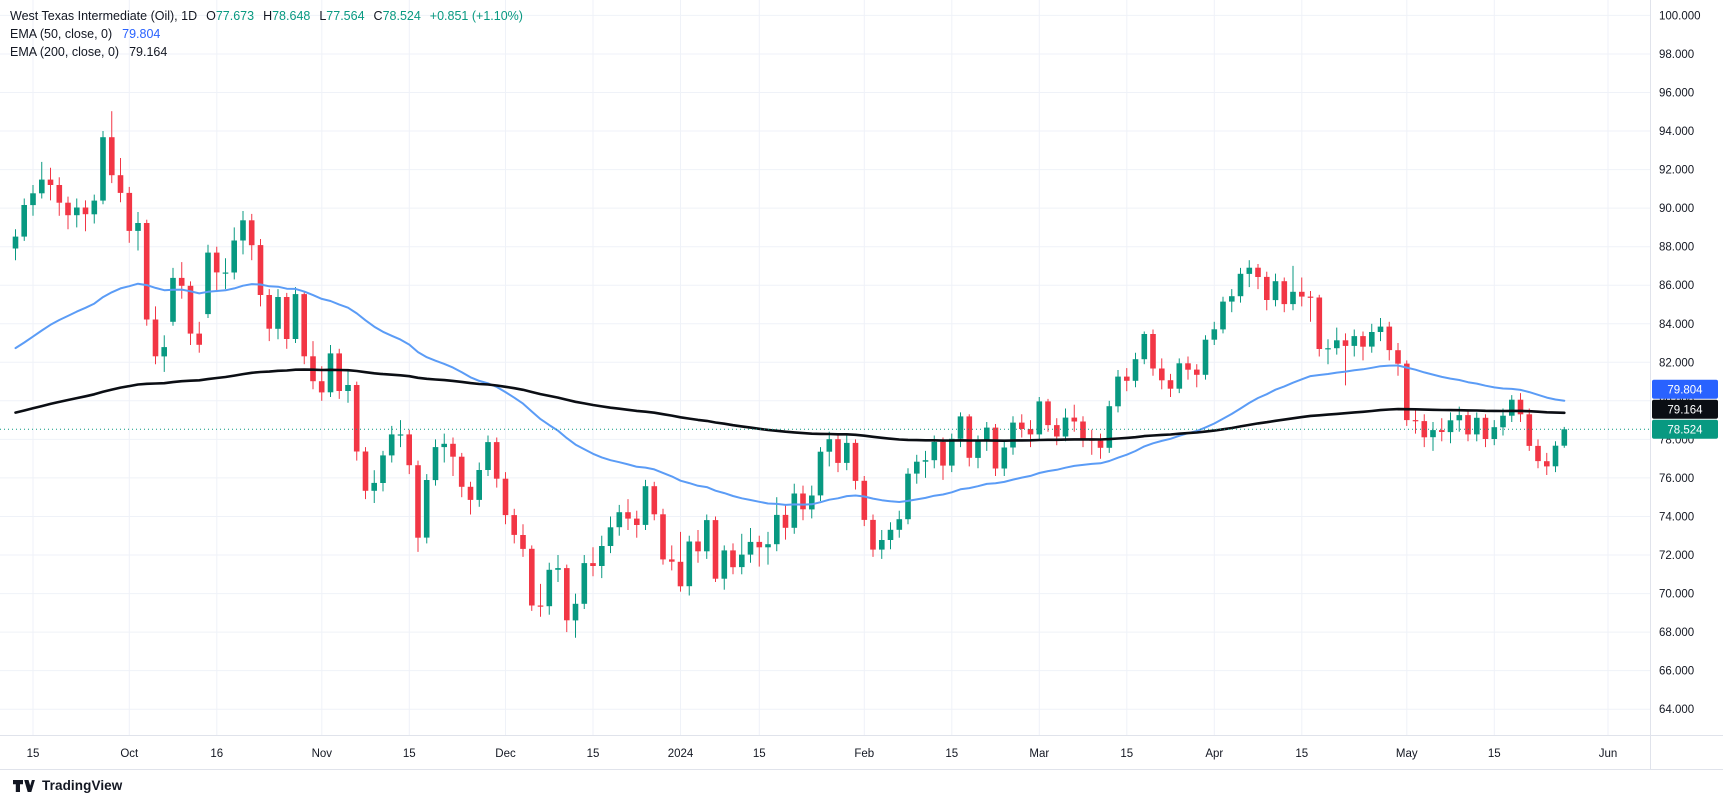 This screenshot has height=801, width=1723. Describe the element at coordinates (505, 754) in the screenshot. I see `svg-text: Dec` at that location.